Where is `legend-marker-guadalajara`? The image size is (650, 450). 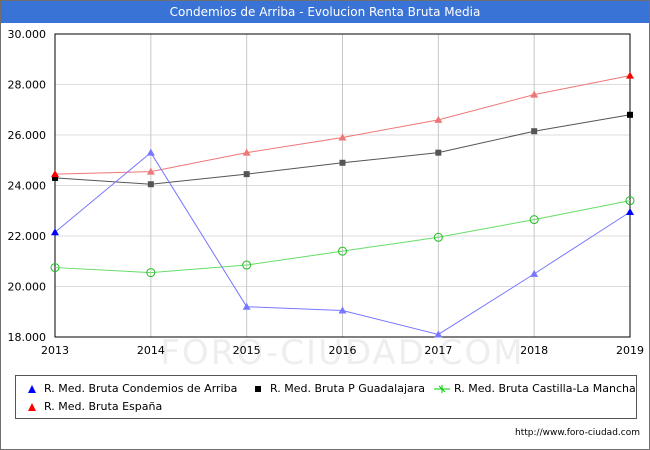
legend-marker-guadalajara is located at coordinates (258, 389).